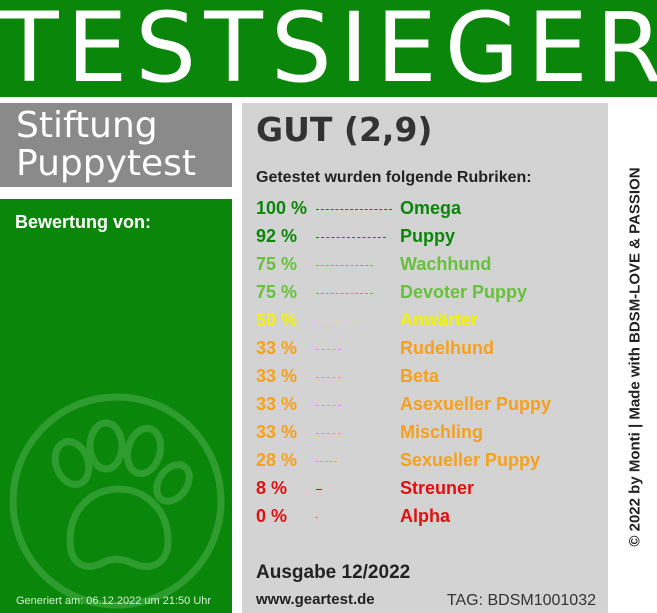 This screenshot has width=657, height=613. I want to click on rubrik-row: 8 % Streuner, so click(431, 492).